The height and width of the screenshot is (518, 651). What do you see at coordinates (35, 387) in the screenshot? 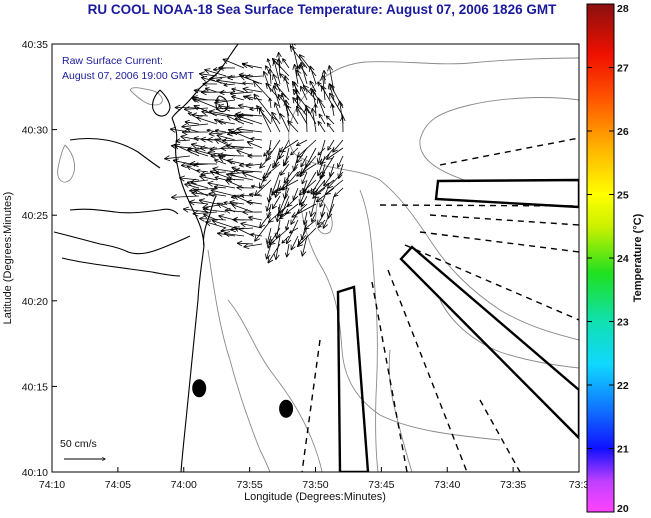
I see `y-tick-label: 40:15` at bounding box center [35, 387].